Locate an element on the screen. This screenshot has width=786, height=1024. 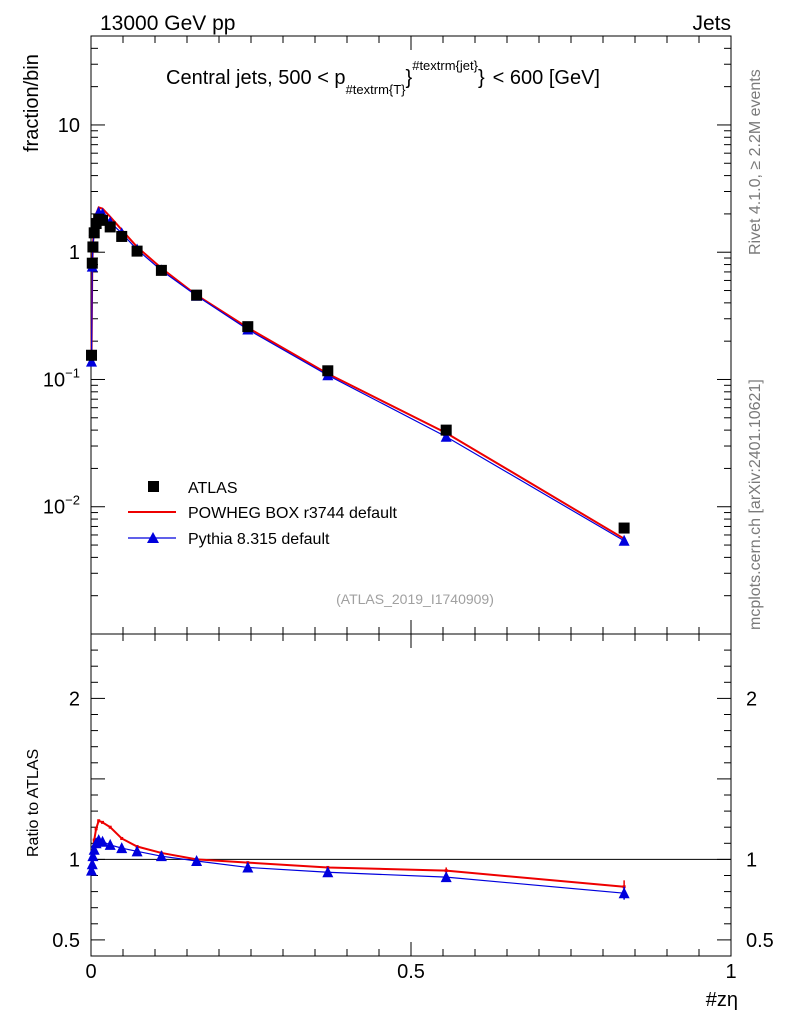
main-y-tick-label: 10⁻¹ is located at coordinates (61, 378).